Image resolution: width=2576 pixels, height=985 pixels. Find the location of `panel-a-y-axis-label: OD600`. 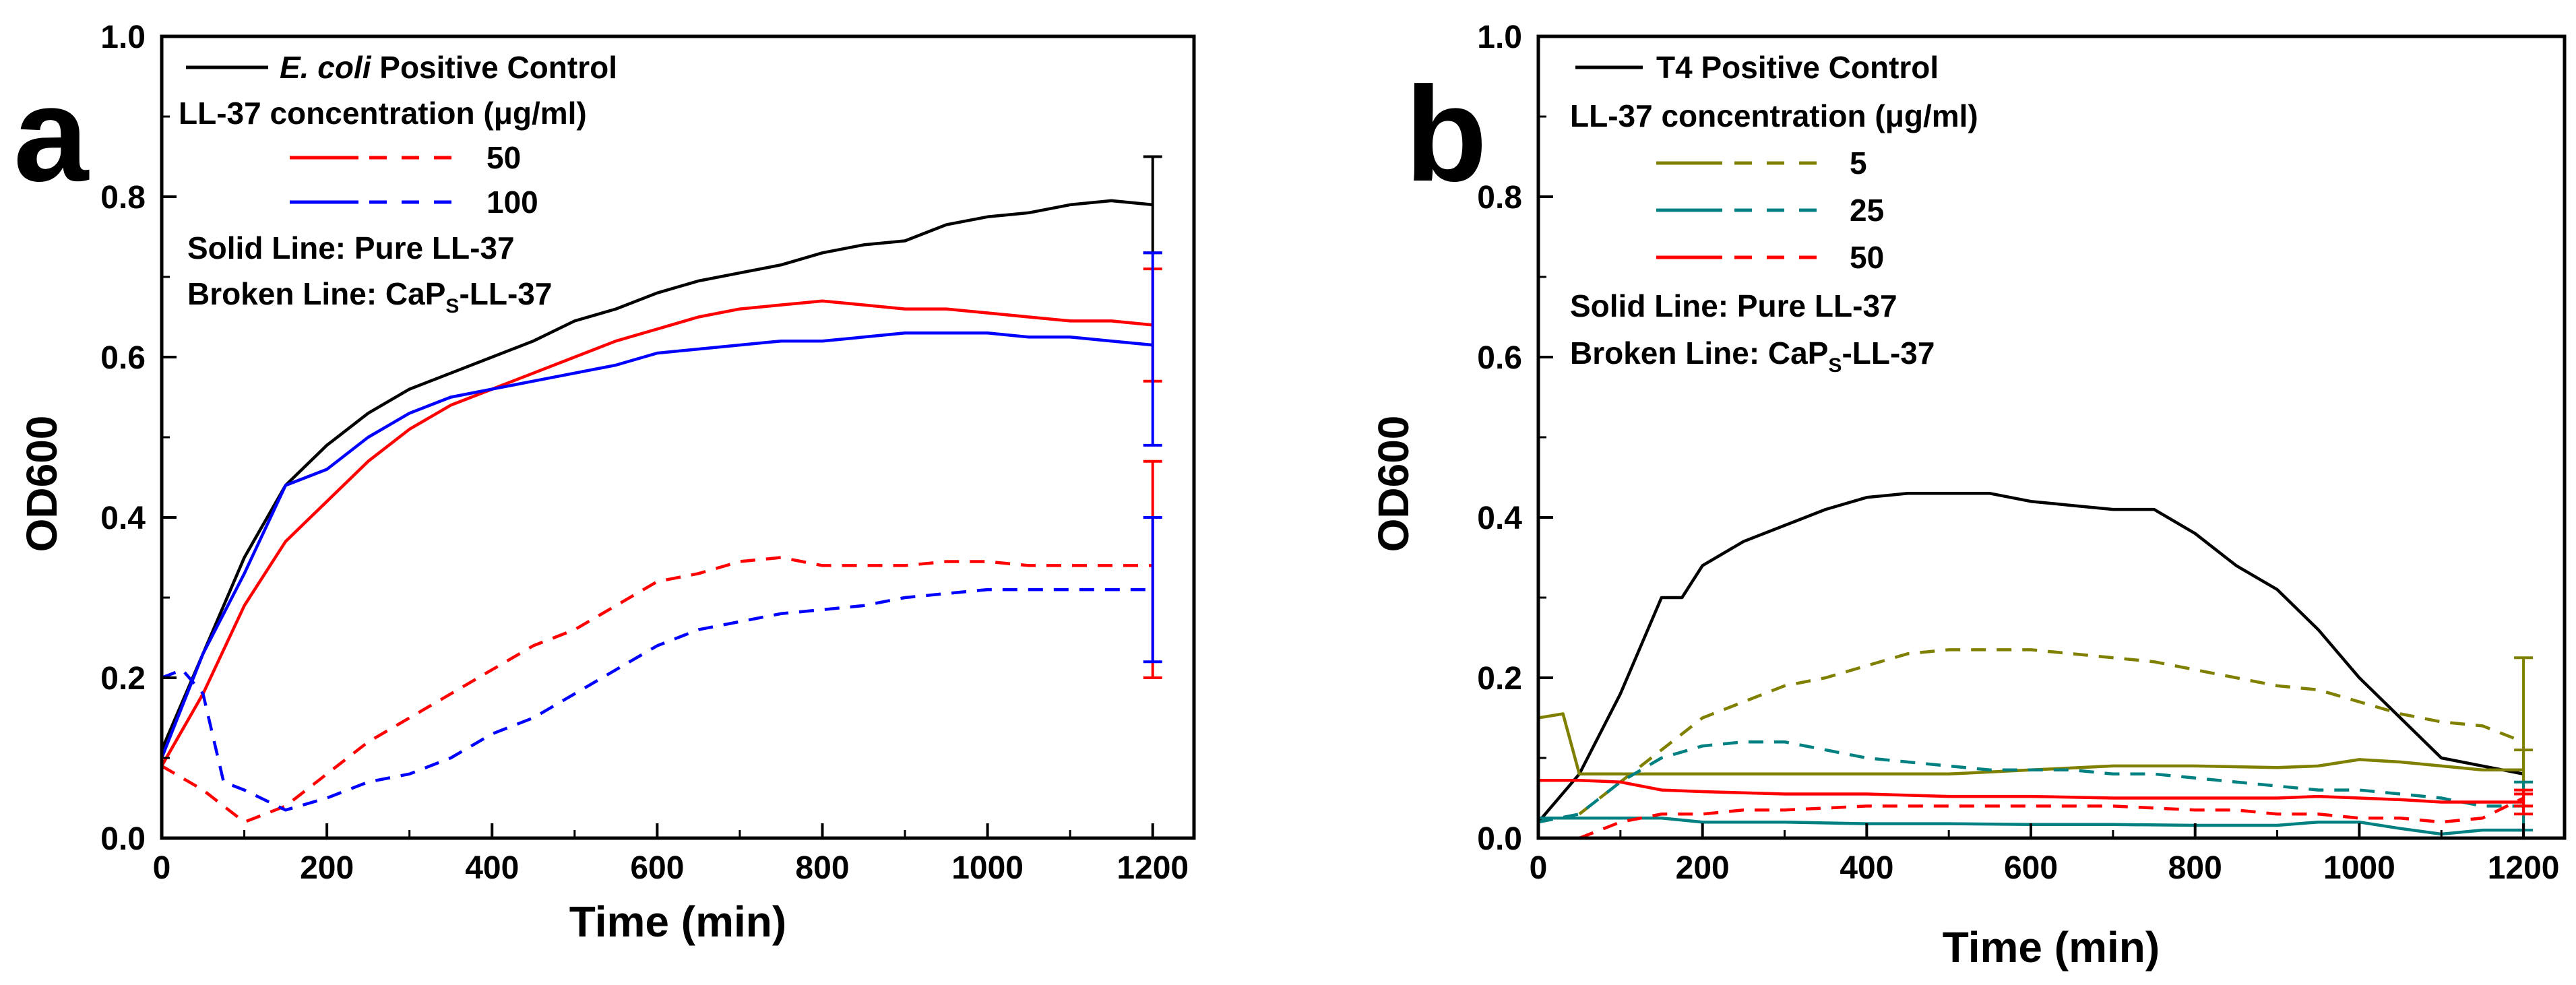

panel-a-y-axis-label: OD600 is located at coordinates (42, 484).